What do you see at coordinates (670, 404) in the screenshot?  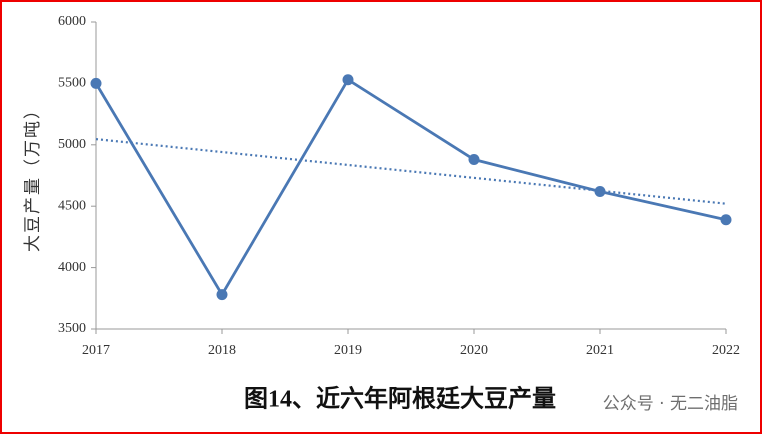 I see `watermark: 公众号 · 无二油脂` at bounding box center [670, 404].